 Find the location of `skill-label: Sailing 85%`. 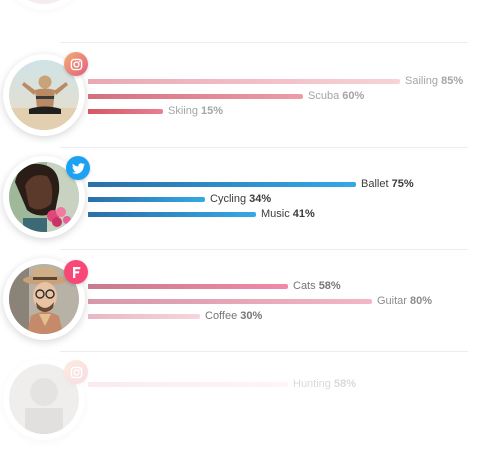

skill-label: Sailing 85% is located at coordinates (434, 81).